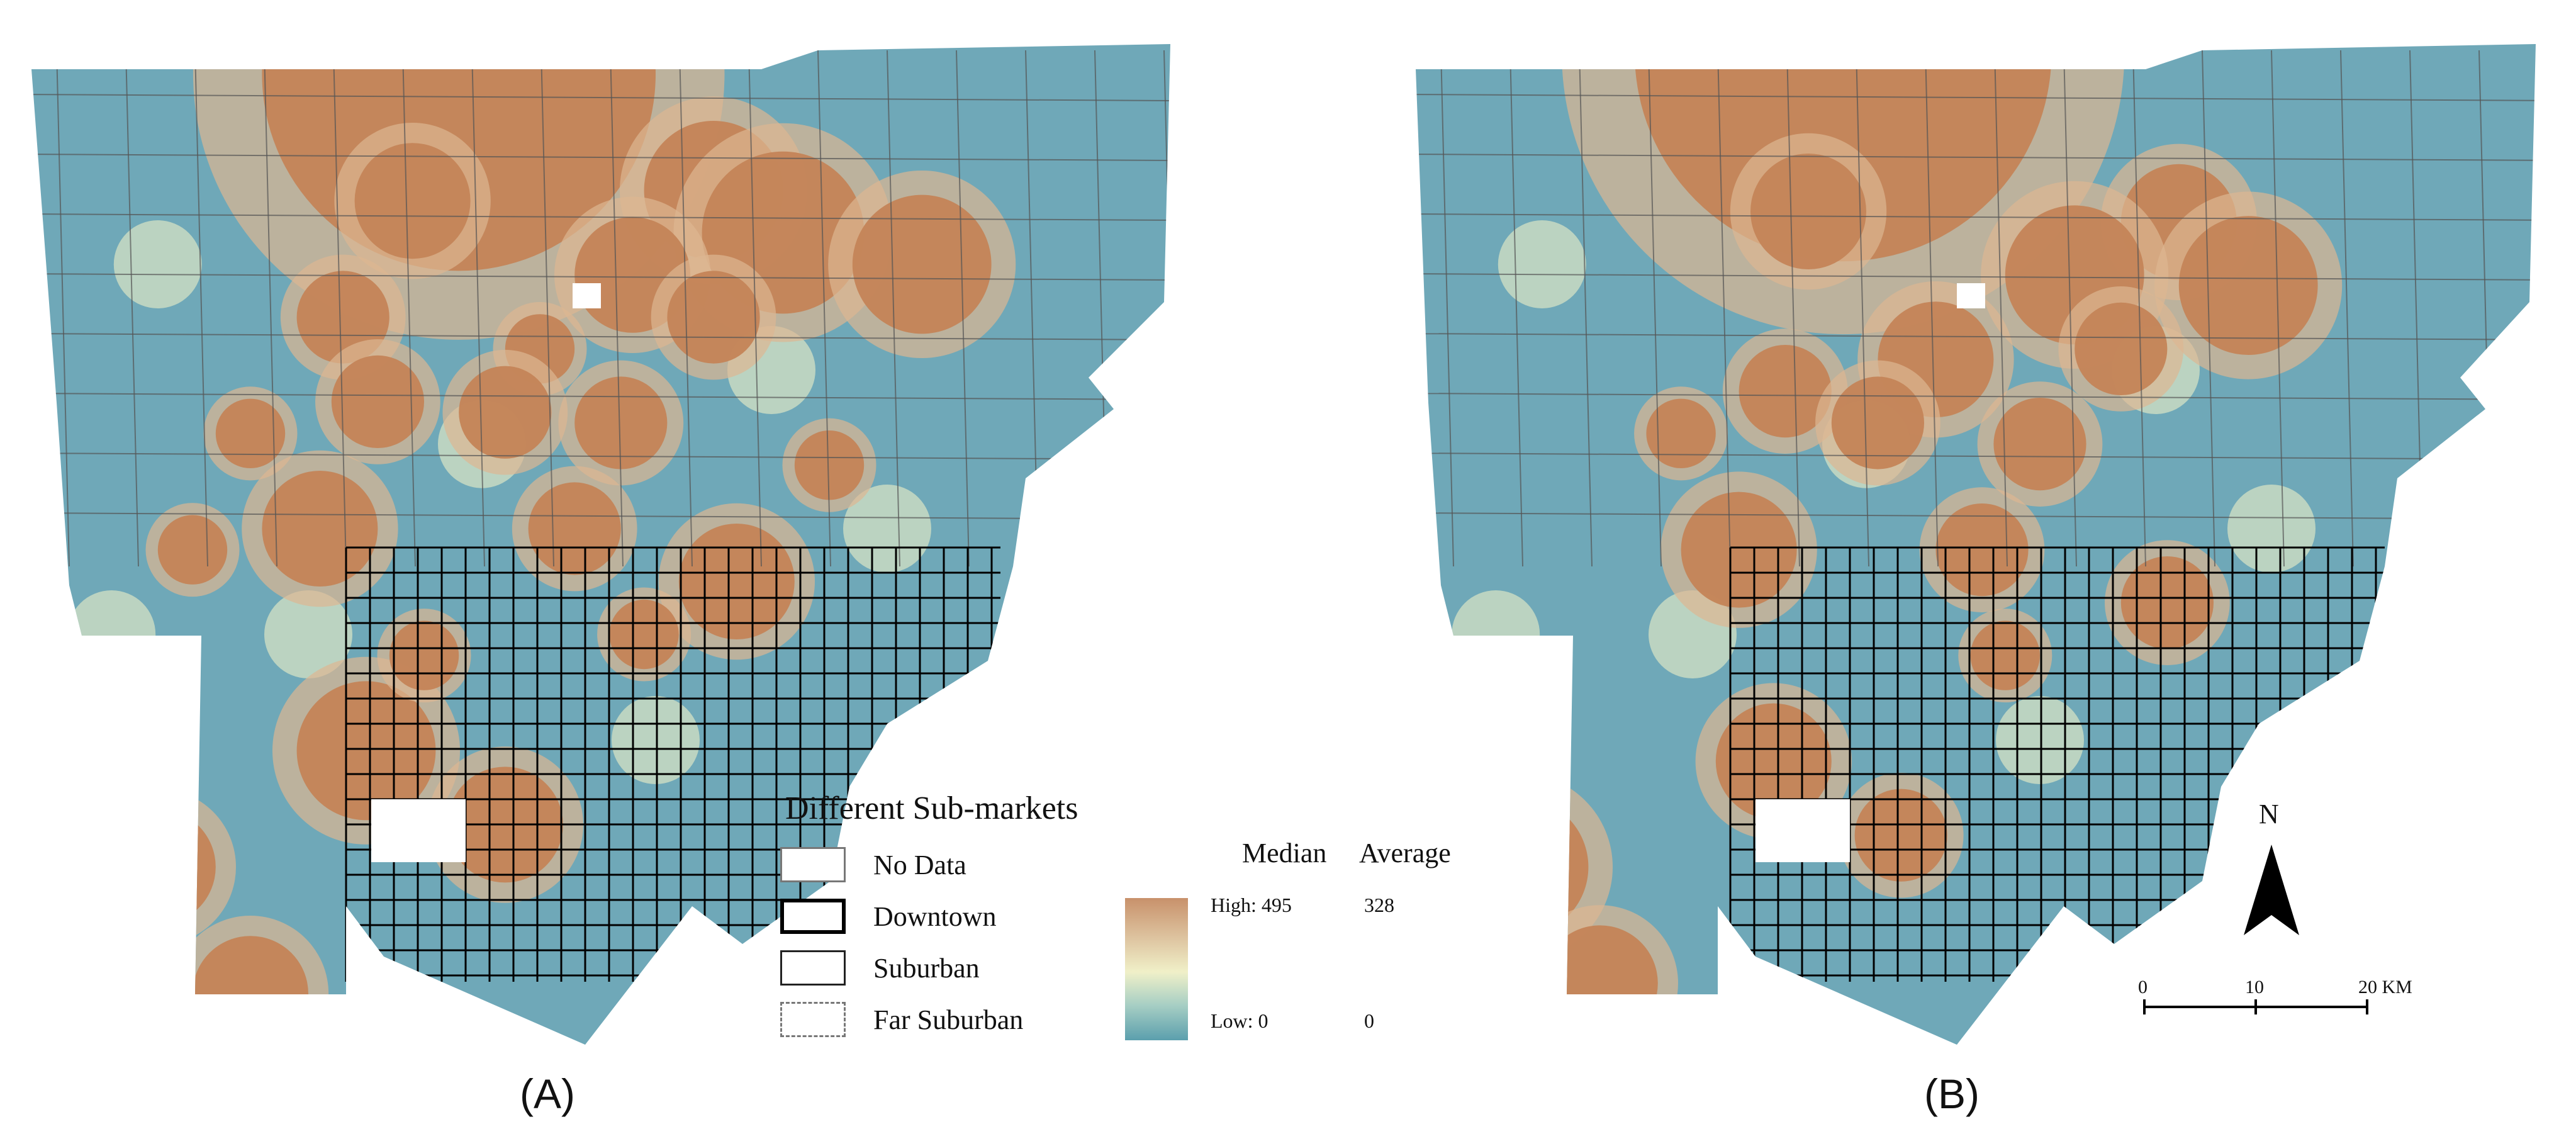 The width and height of the screenshot is (2576, 1146). Describe the element at coordinates (2271, 890) in the screenshot. I see `north-arrow-icon` at that location.